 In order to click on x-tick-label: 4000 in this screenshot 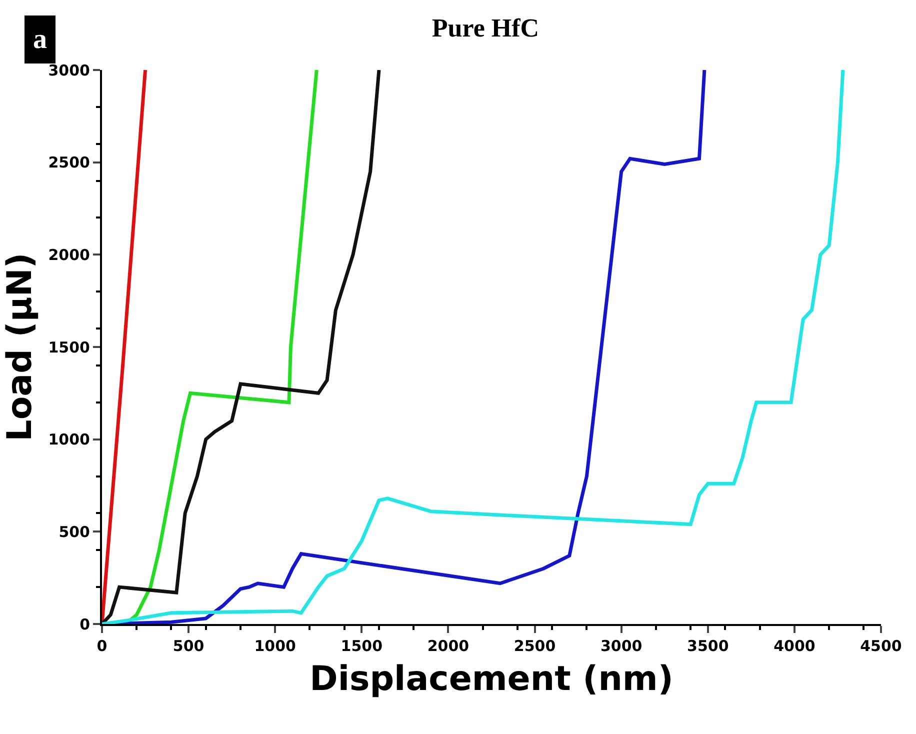, I will do `click(795, 646)`.